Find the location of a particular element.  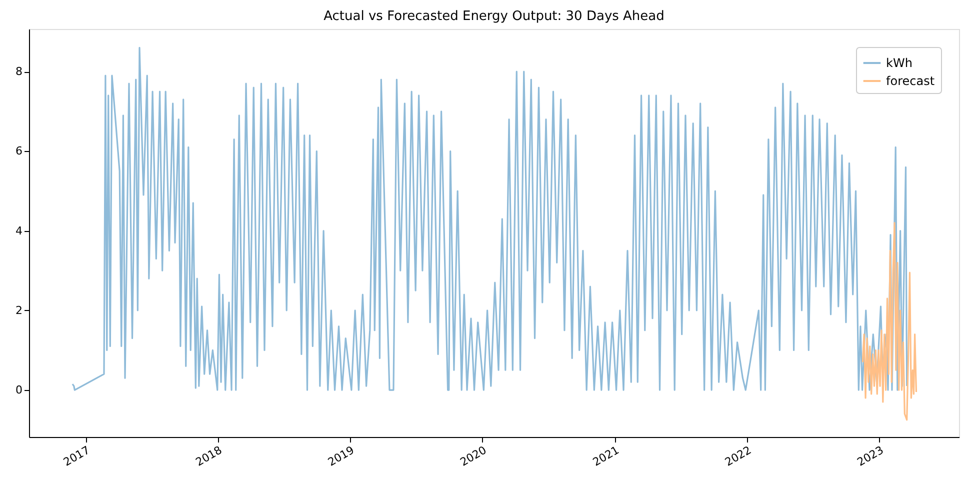

legend-label: kWh is located at coordinates (899, 63).